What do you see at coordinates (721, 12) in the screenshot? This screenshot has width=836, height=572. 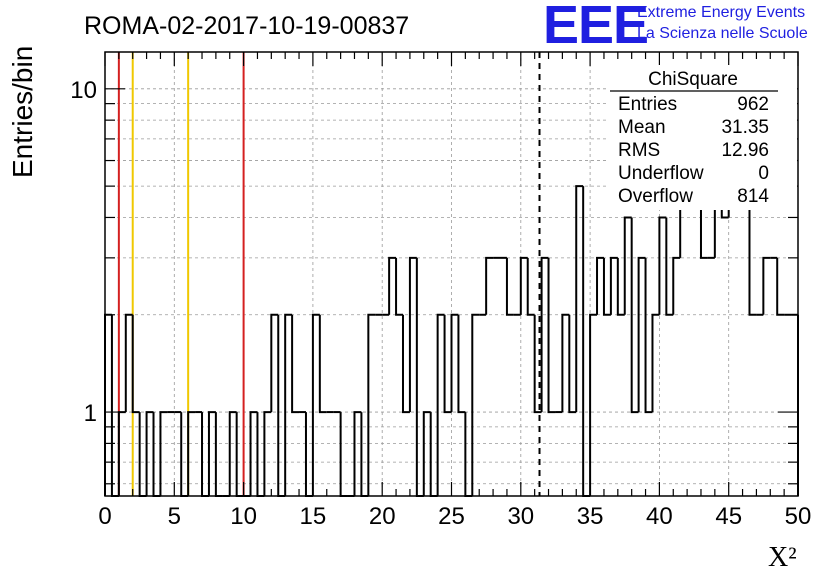 I see `logo-line-1: Extreme Energy Events` at bounding box center [721, 12].